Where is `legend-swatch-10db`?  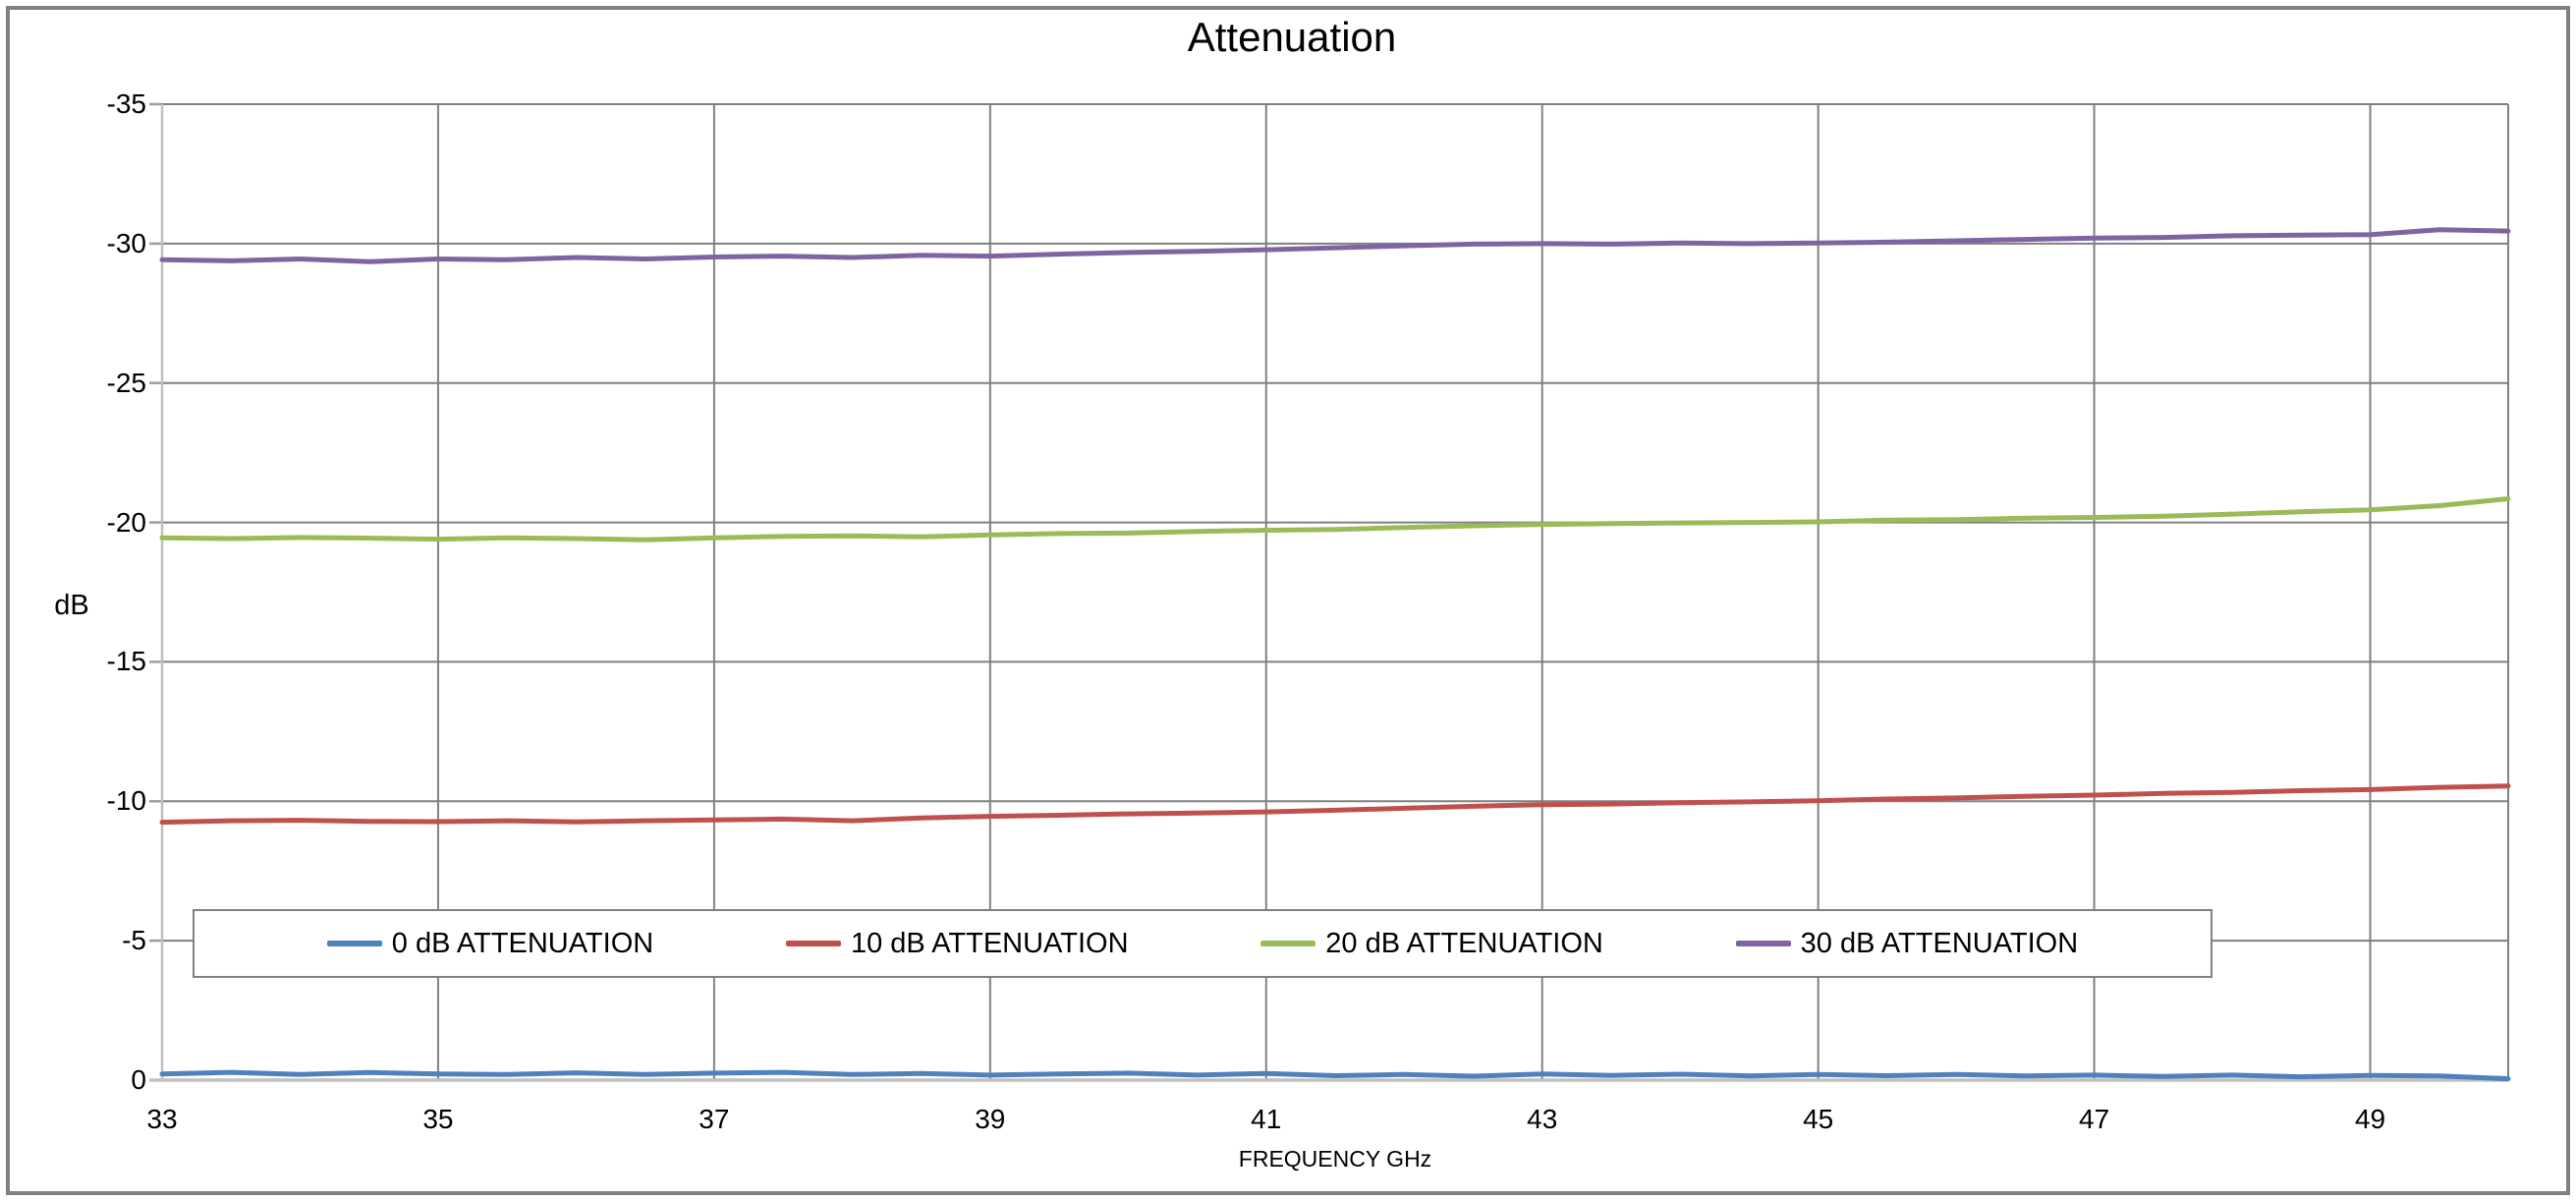
legend-swatch-10db is located at coordinates (813, 943).